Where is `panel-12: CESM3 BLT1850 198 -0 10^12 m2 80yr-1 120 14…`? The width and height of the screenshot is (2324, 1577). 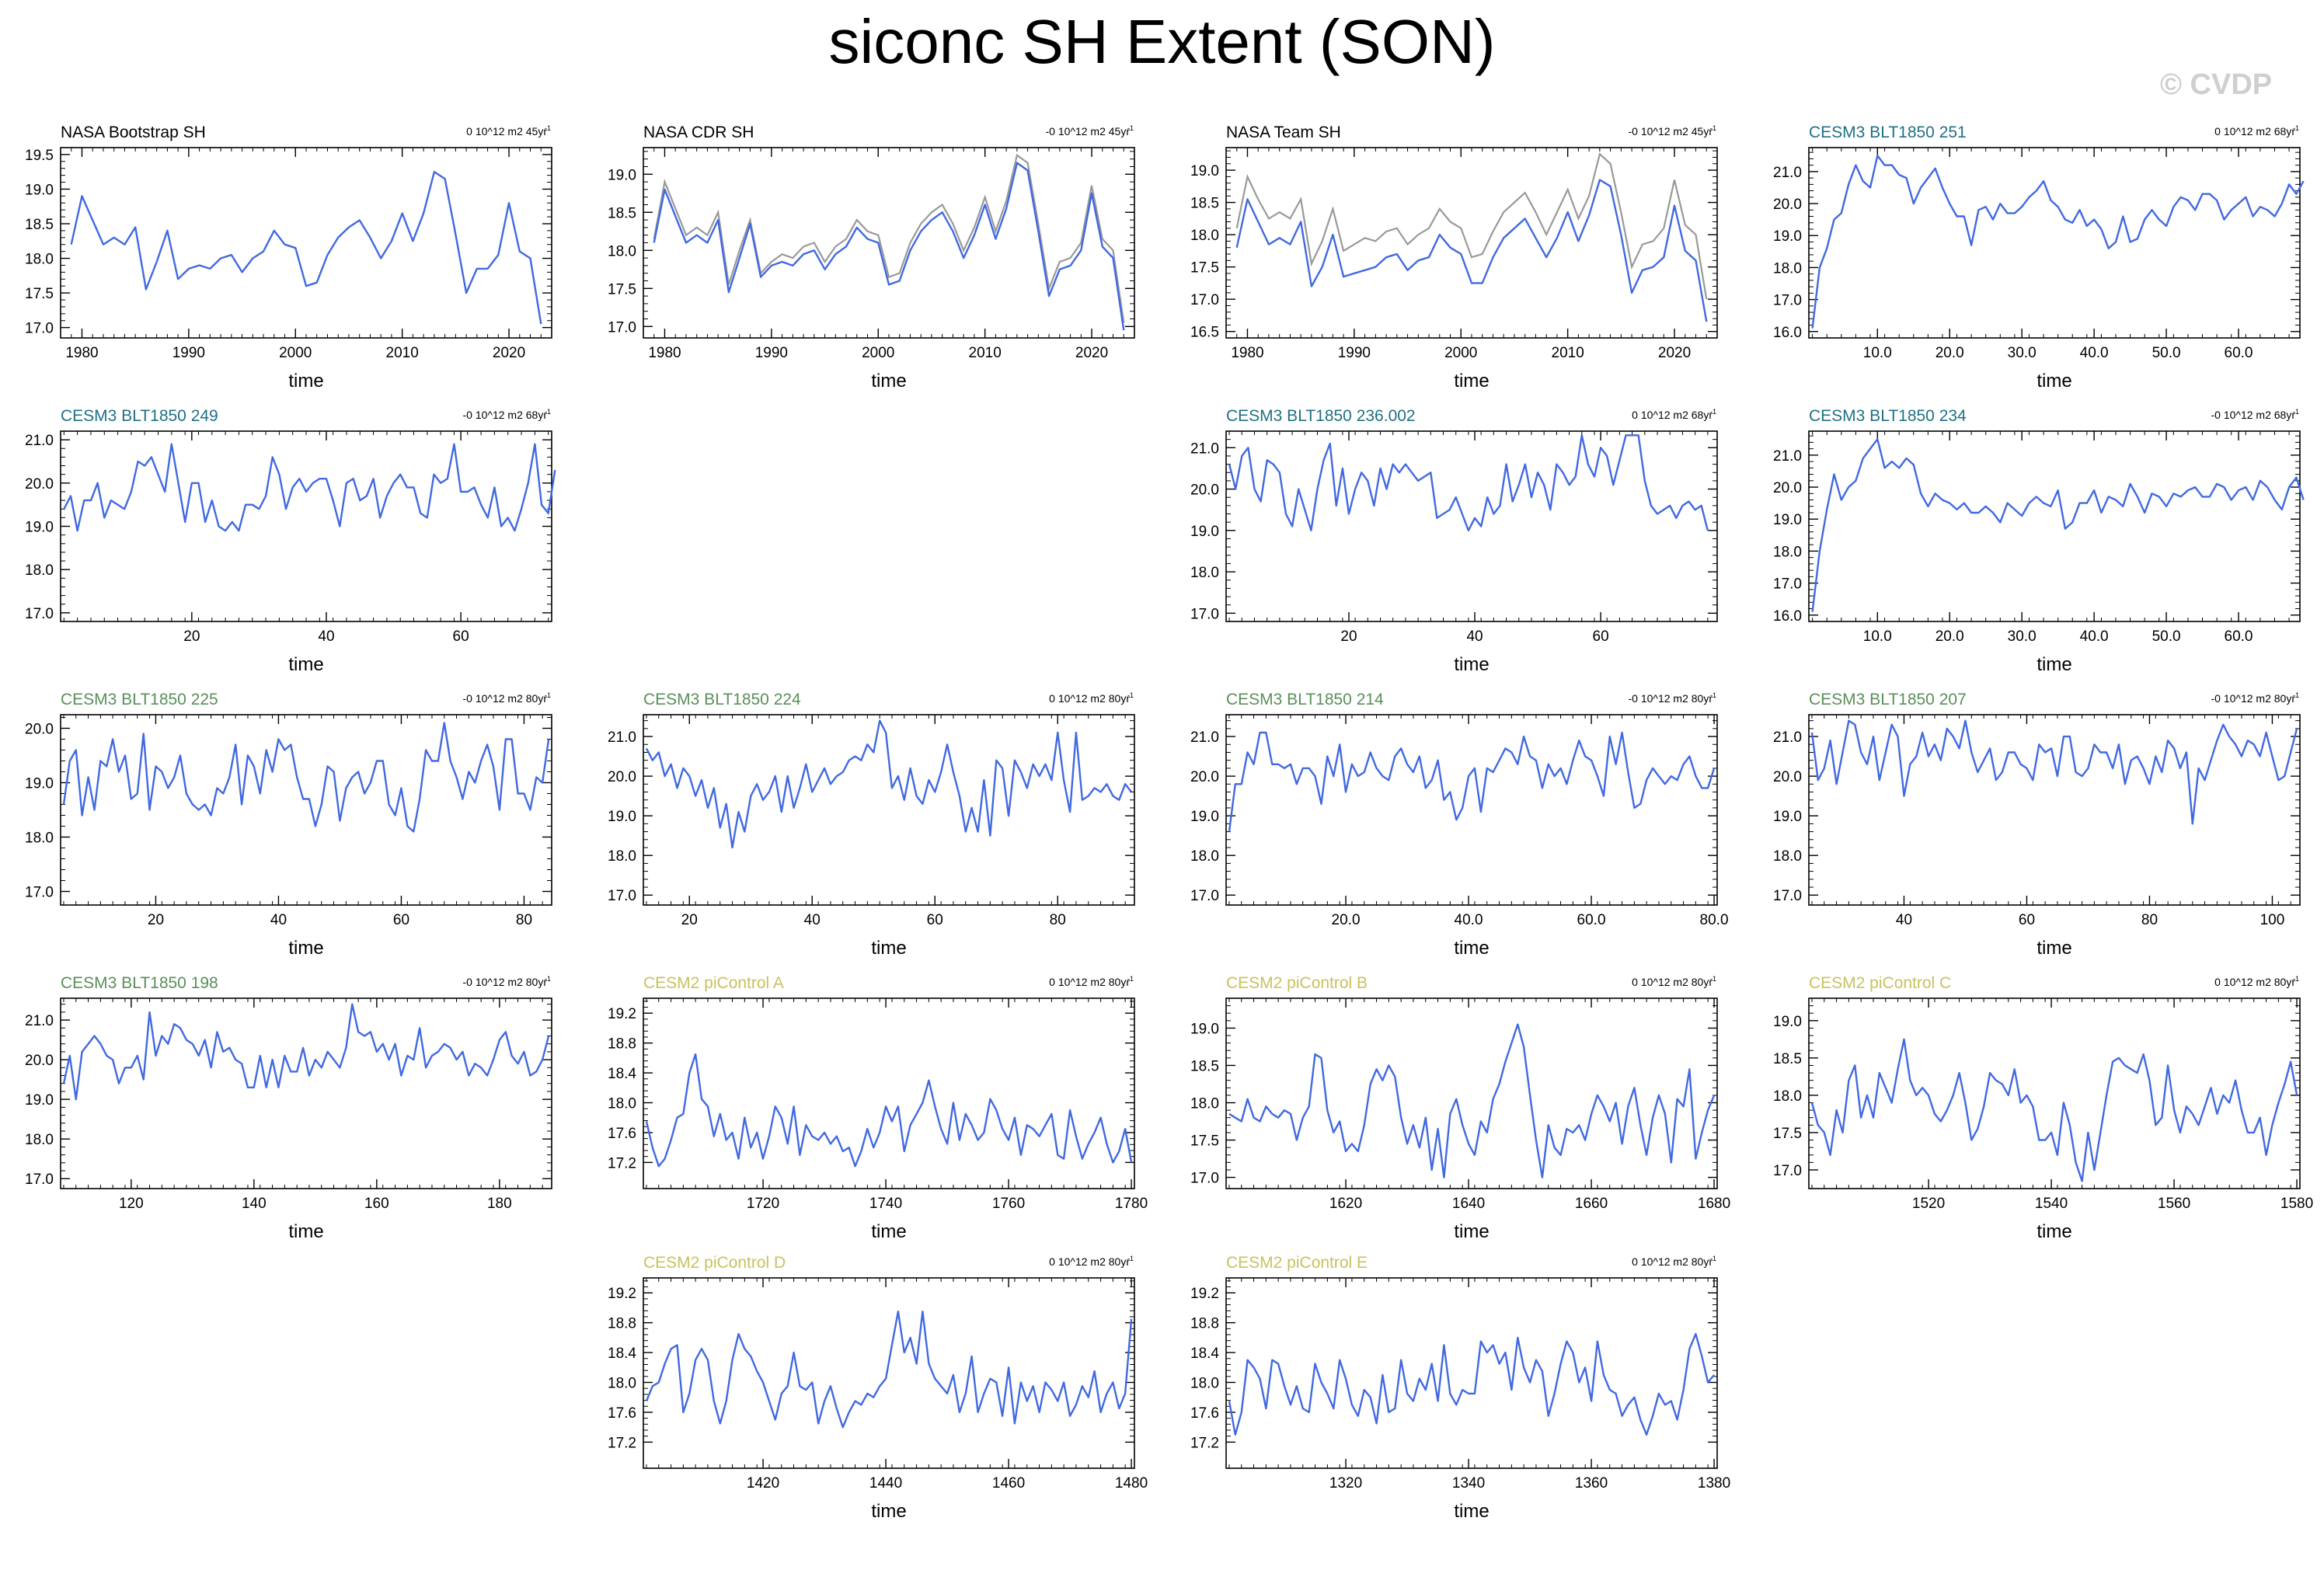 panel-12: CESM3 BLT1850 198 -0 10^12 m2 80yr-1 120 14… is located at coordinates (289, 1108).